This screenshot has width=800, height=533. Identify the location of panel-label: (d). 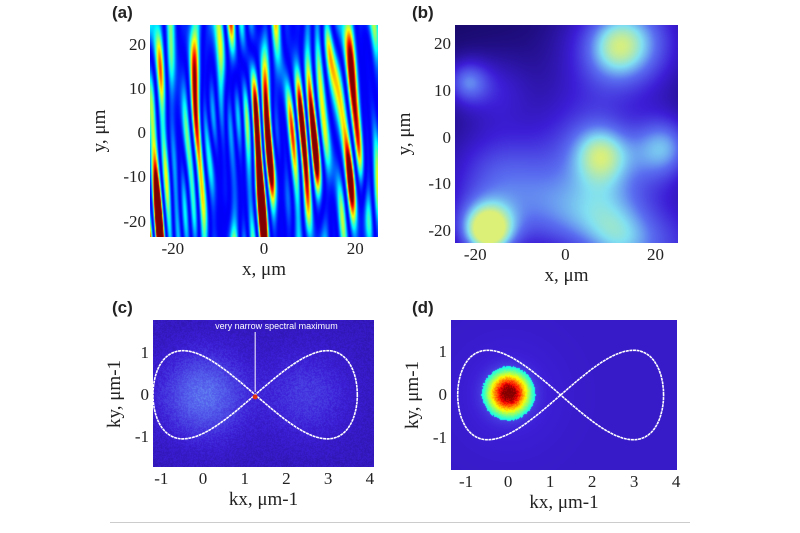
(423, 307).